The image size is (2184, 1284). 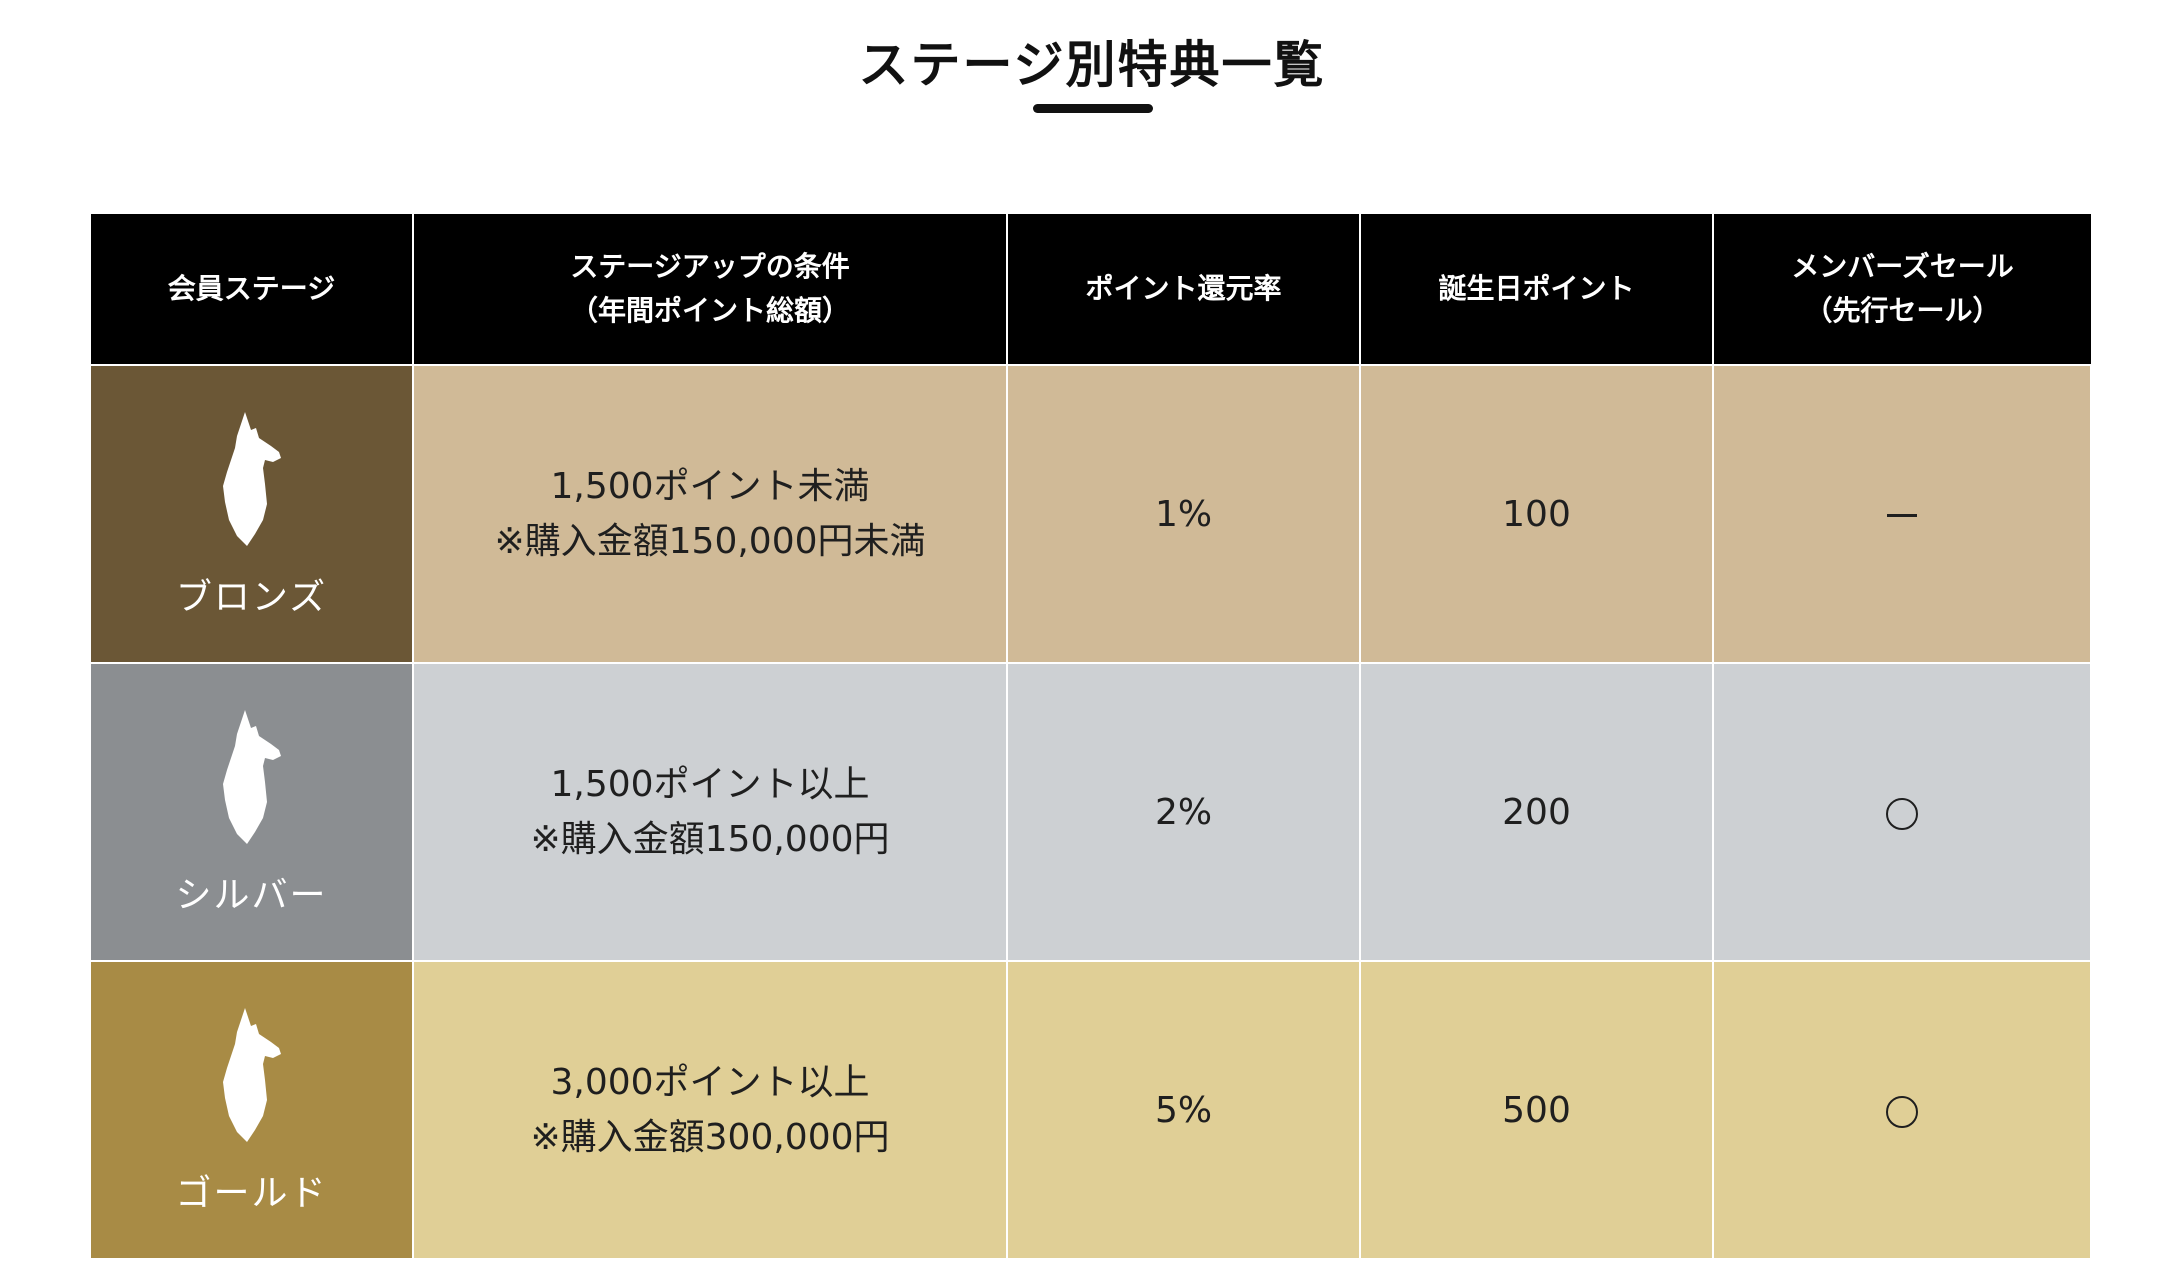 I want to click on sale-dash-mark, so click(x=1902, y=515).